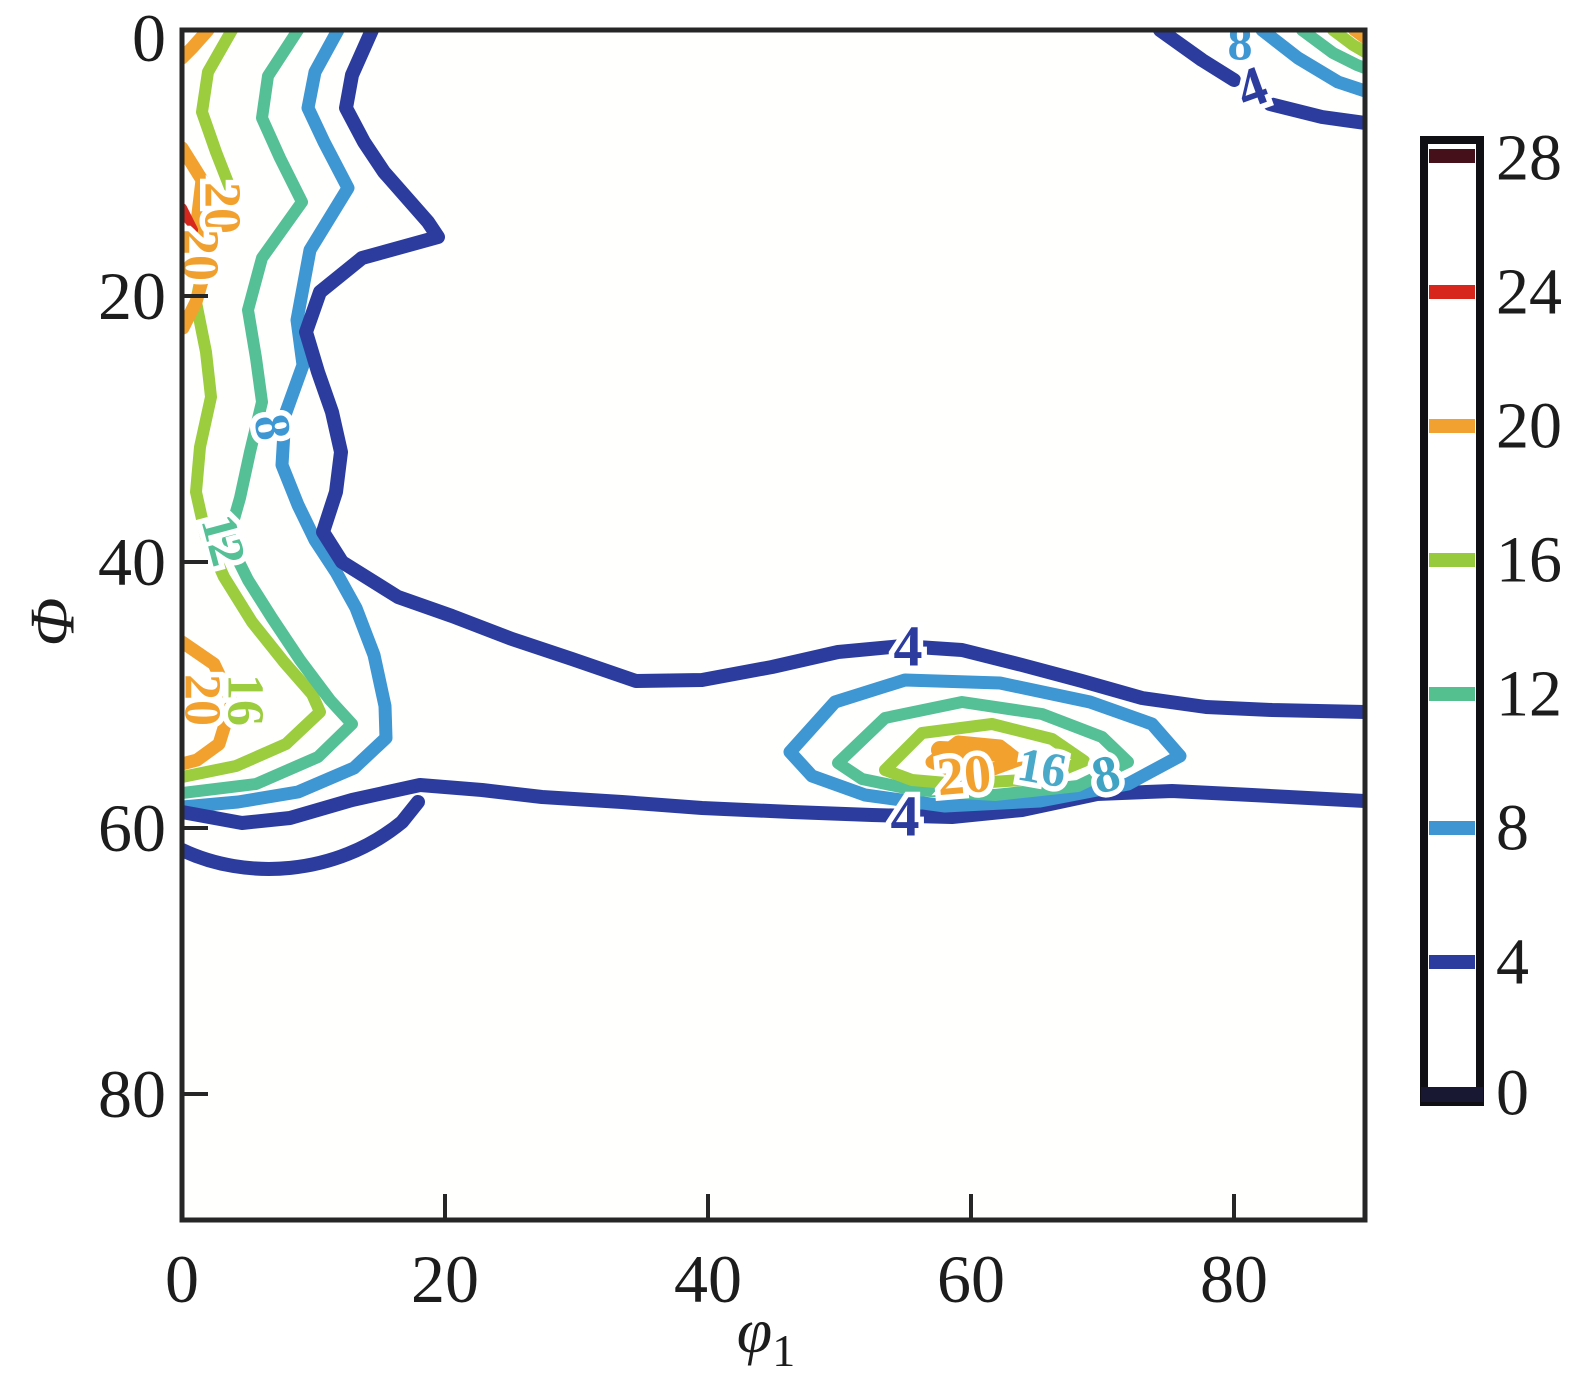 This screenshot has width=1575, height=1378. What do you see at coordinates (1234, 1279) in the screenshot?
I see `x-ticklabel-80: 80` at bounding box center [1234, 1279].